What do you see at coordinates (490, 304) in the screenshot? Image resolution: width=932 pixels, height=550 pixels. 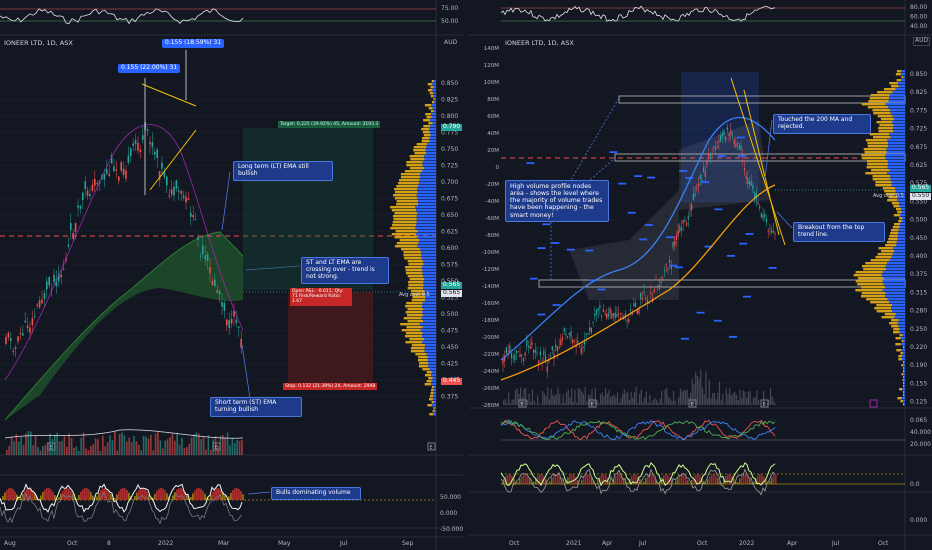 I see `right-volume-tick: -160M` at bounding box center [490, 304].